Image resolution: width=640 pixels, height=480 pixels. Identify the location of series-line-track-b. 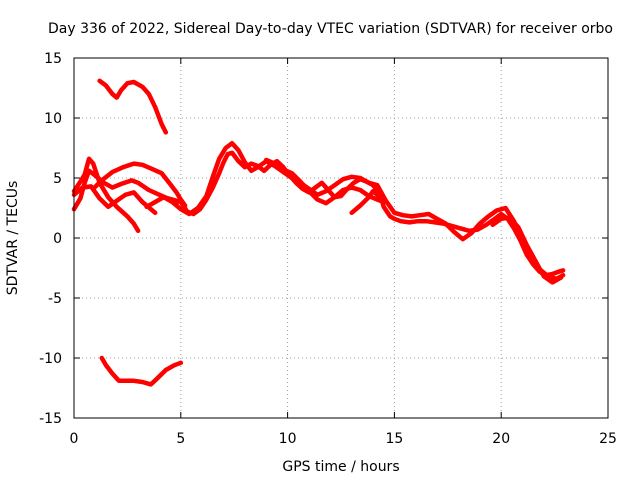
(141, 371).